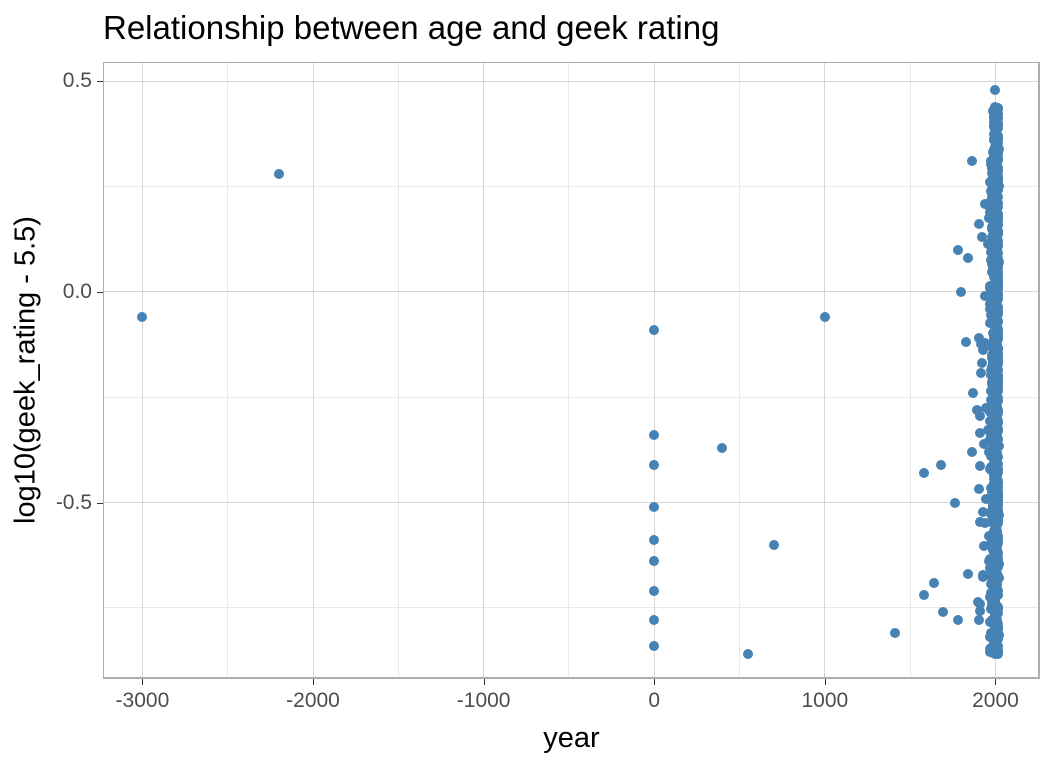 Image resolution: width=1056 pixels, height=768 pixels. Describe the element at coordinates (142, 700) in the screenshot. I see `x-tick-label: -3000` at that location.